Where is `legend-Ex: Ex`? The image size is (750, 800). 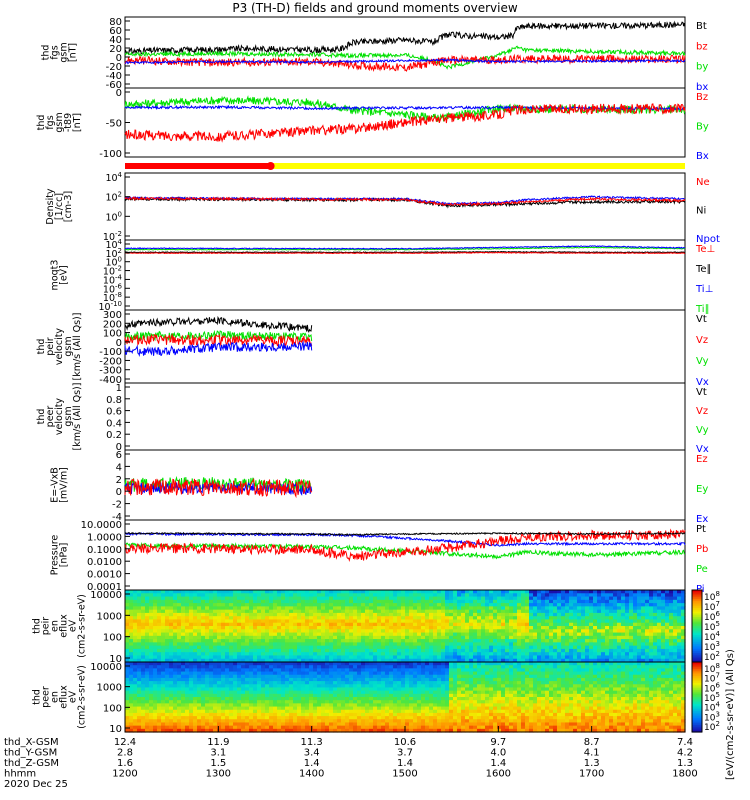 legend-Ex: Ex is located at coordinates (702, 519).